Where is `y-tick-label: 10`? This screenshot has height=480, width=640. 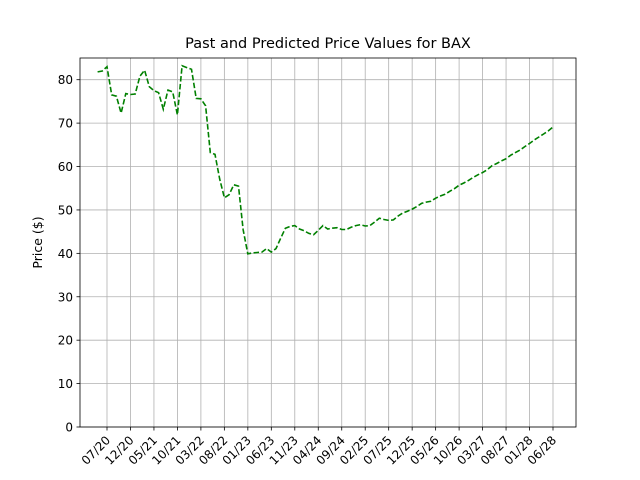
y-tick-label: 10 is located at coordinates (65, 384).